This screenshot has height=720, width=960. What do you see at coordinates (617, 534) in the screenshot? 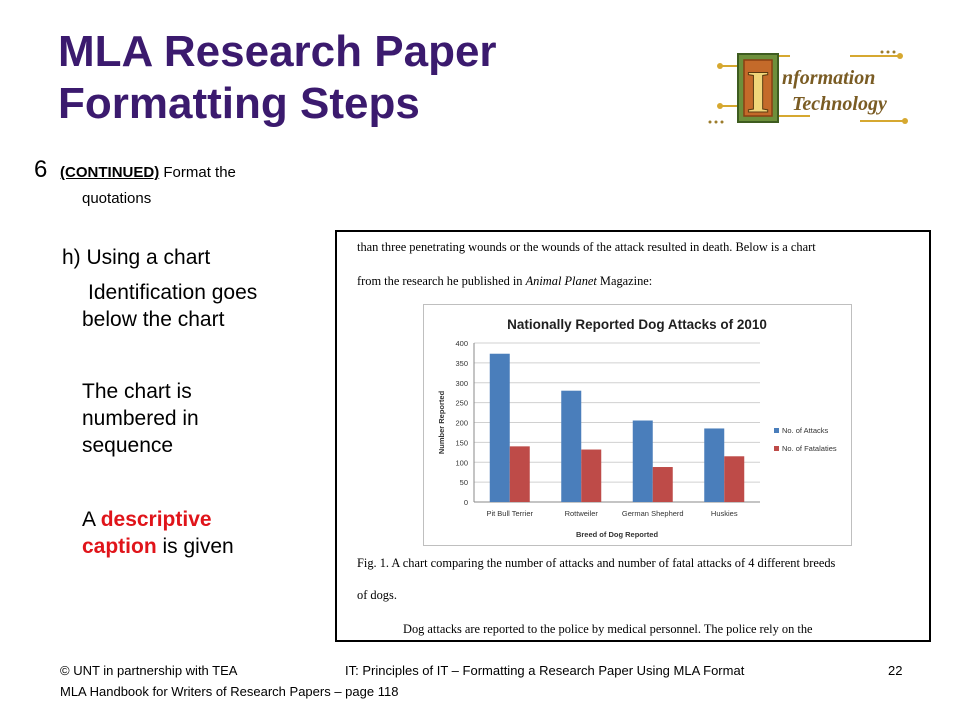
I see `x-axis-label: Breed of Dog Reported` at bounding box center [617, 534].